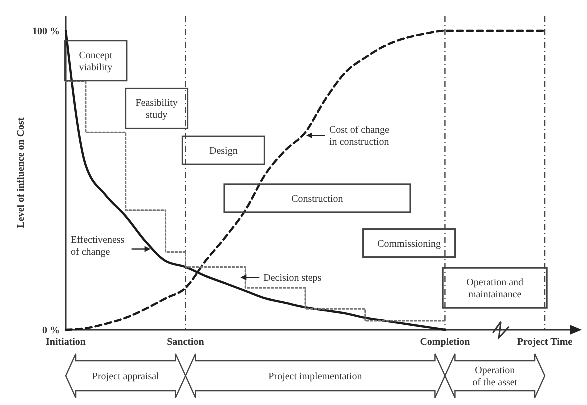 This screenshot has height=405, width=587. What do you see at coordinates (318, 199) in the screenshot?
I see `annotation: Construction` at bounding box center [318, 199].